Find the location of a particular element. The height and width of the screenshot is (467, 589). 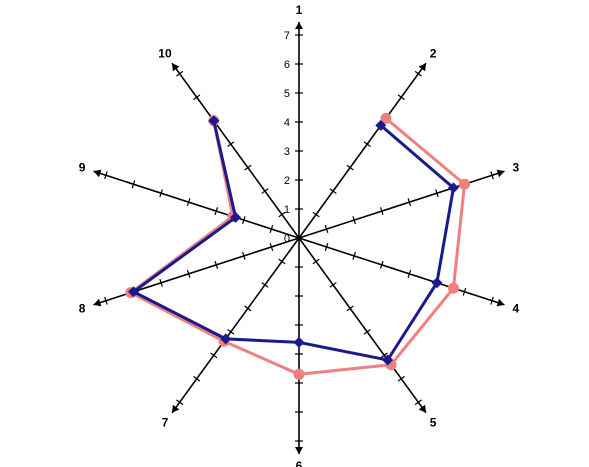

category-label: 4 is located at coordinates (516, 308).